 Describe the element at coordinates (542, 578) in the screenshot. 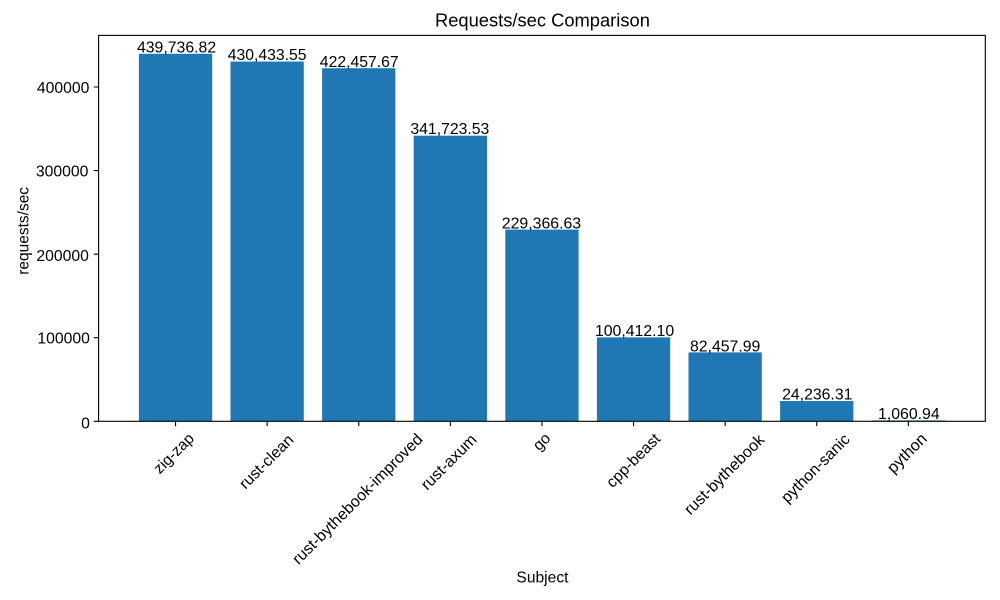

I see `svg-text: Subject` at that location.